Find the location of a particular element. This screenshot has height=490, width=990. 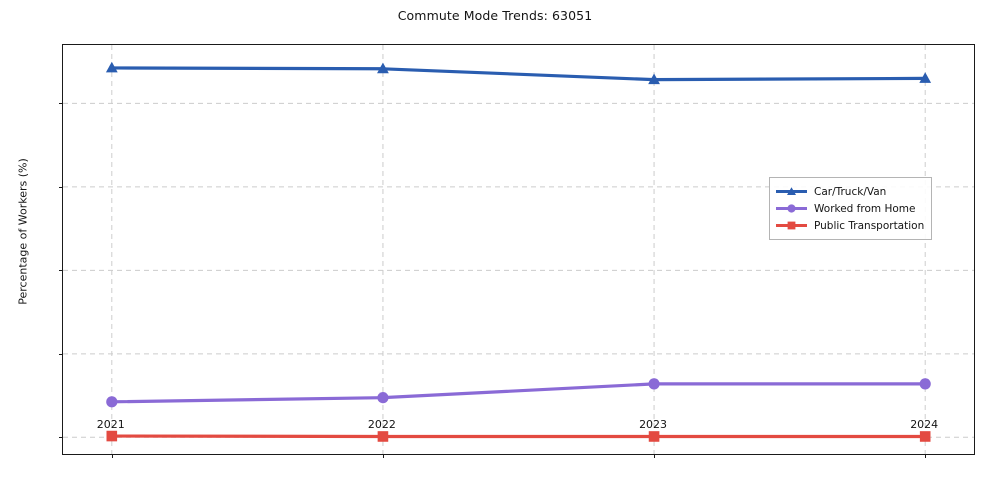

x-tick-label-3: 2024 is located at coordinates (924, 424).